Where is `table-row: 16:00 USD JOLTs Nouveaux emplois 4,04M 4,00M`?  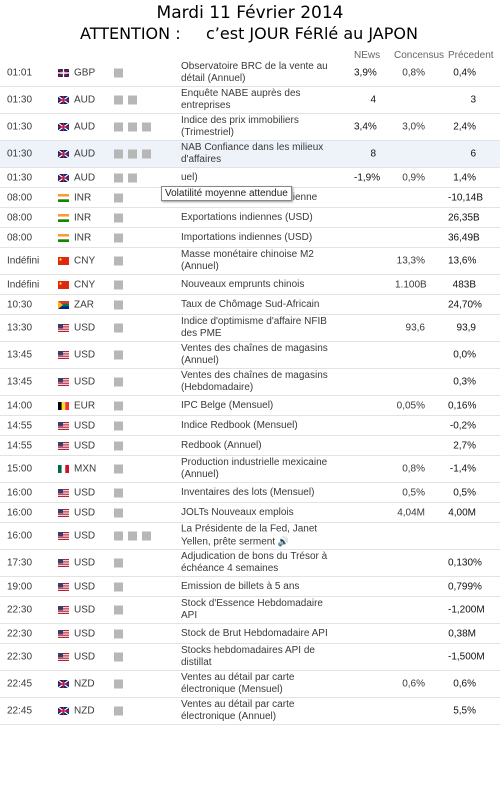 table-row: 16:00 USD JOLTs Nouveaux emplois 4,04M 4,00M is located at coordinates (250, 513).